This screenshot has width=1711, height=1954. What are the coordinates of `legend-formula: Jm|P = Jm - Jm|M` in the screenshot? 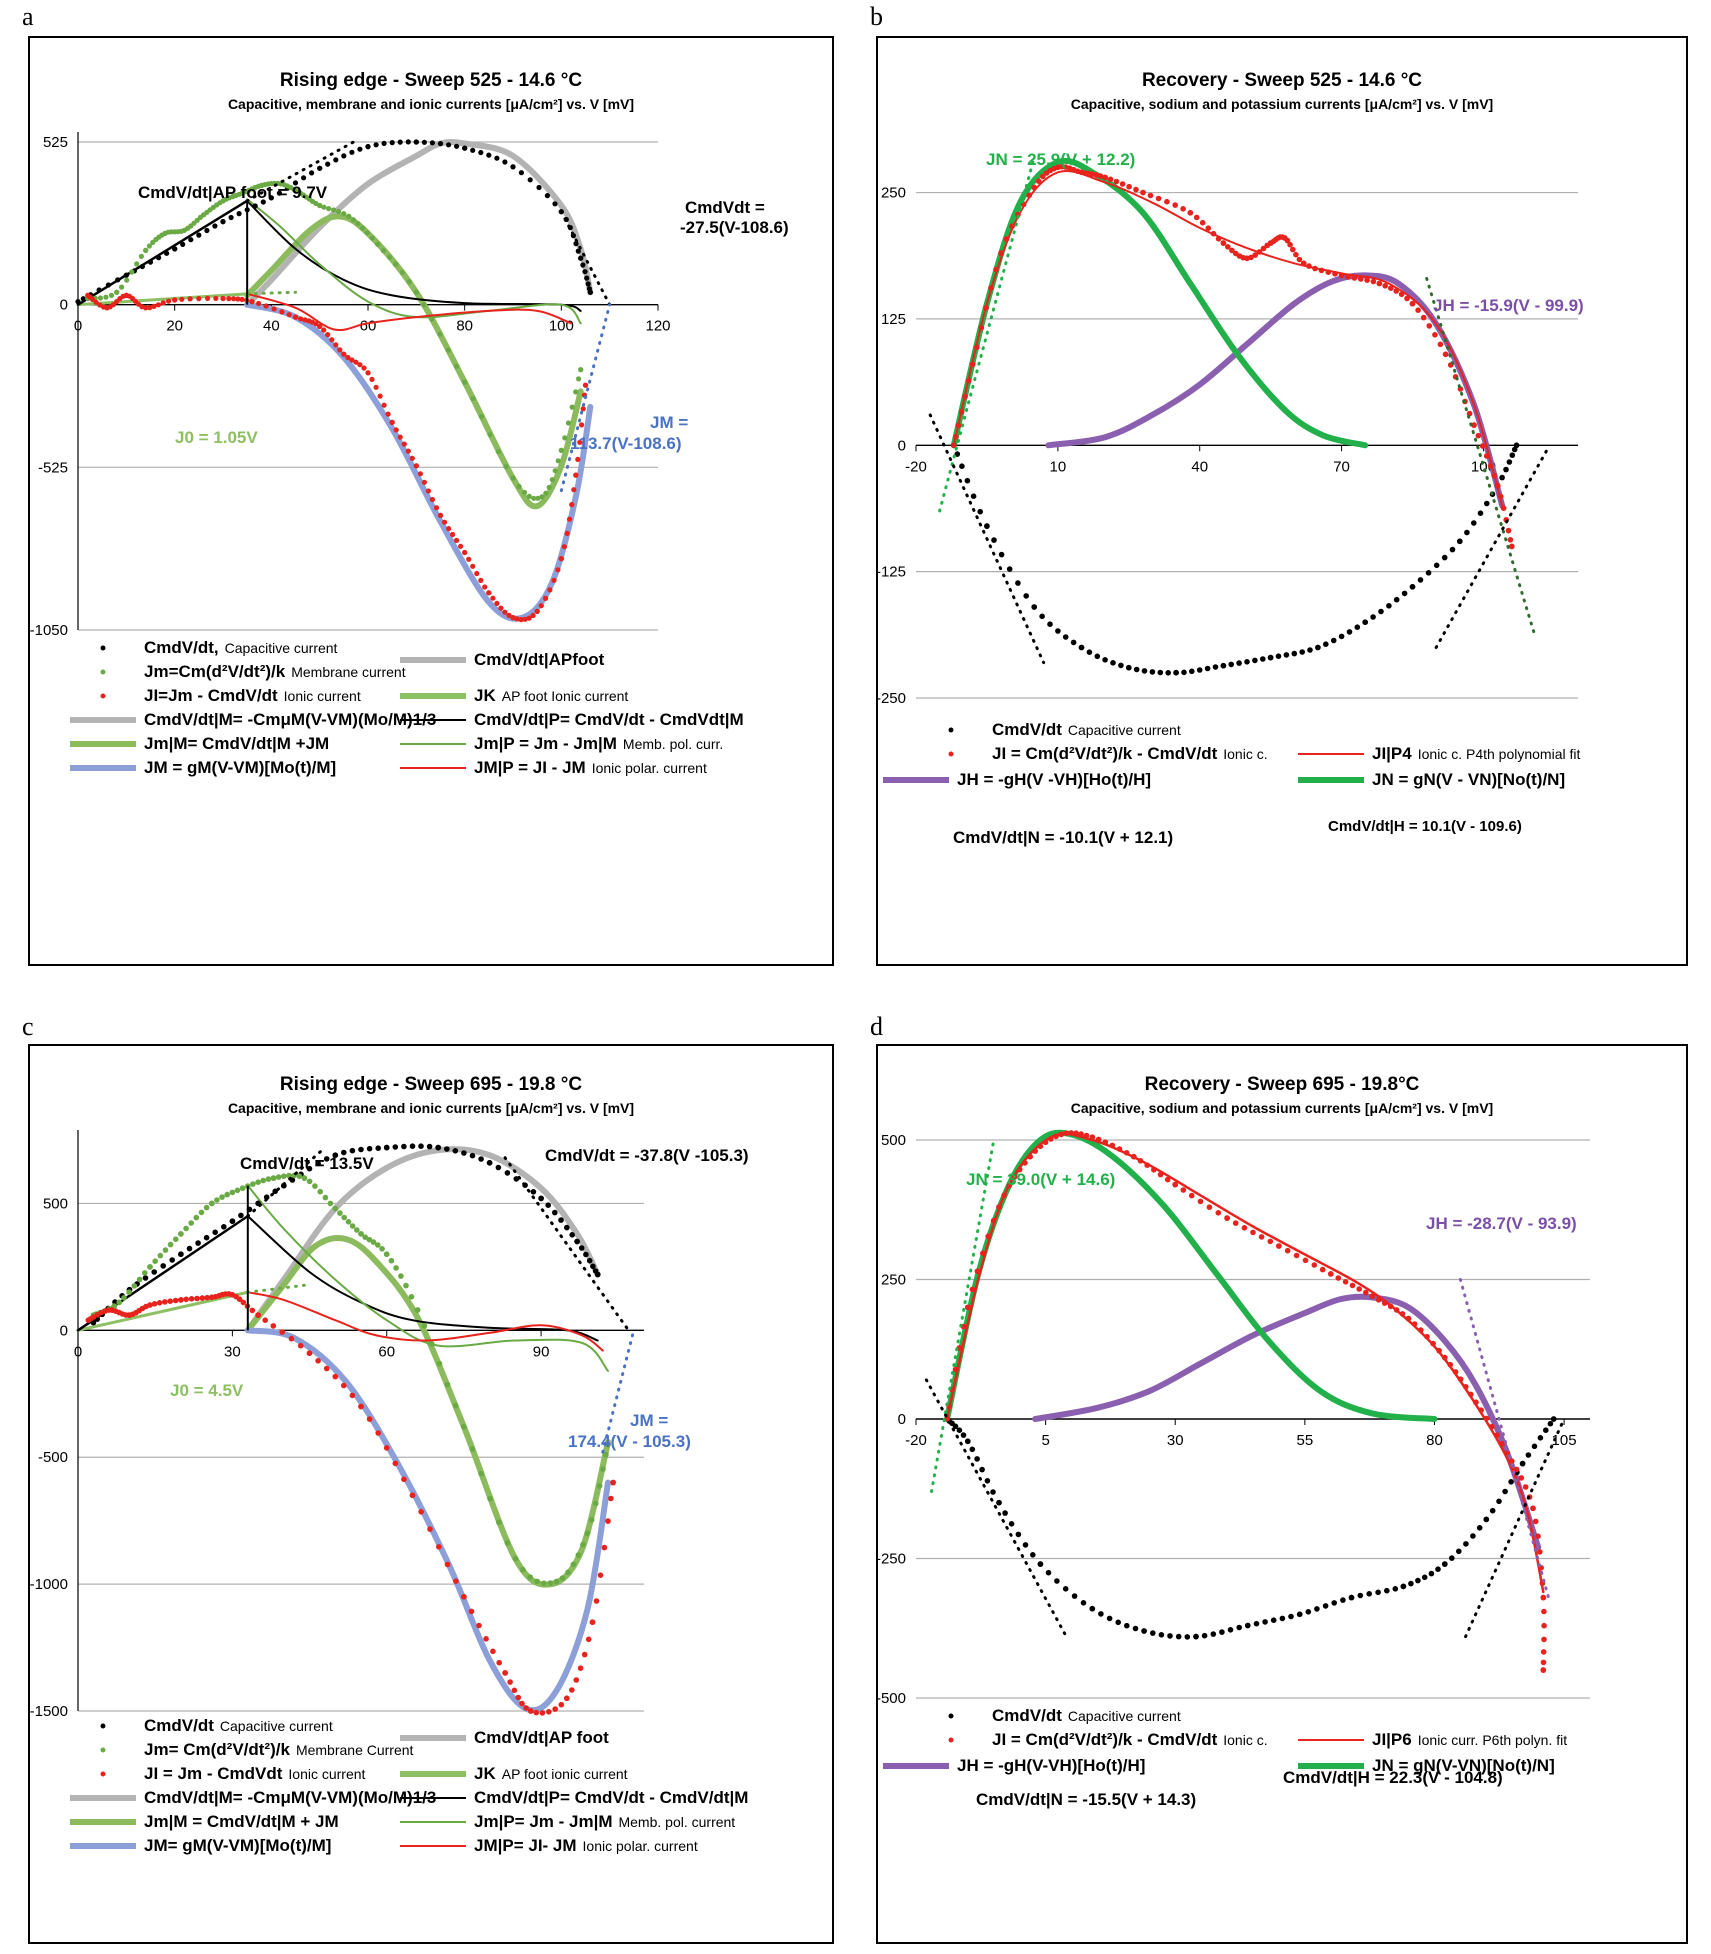 It's located at (545, 743).